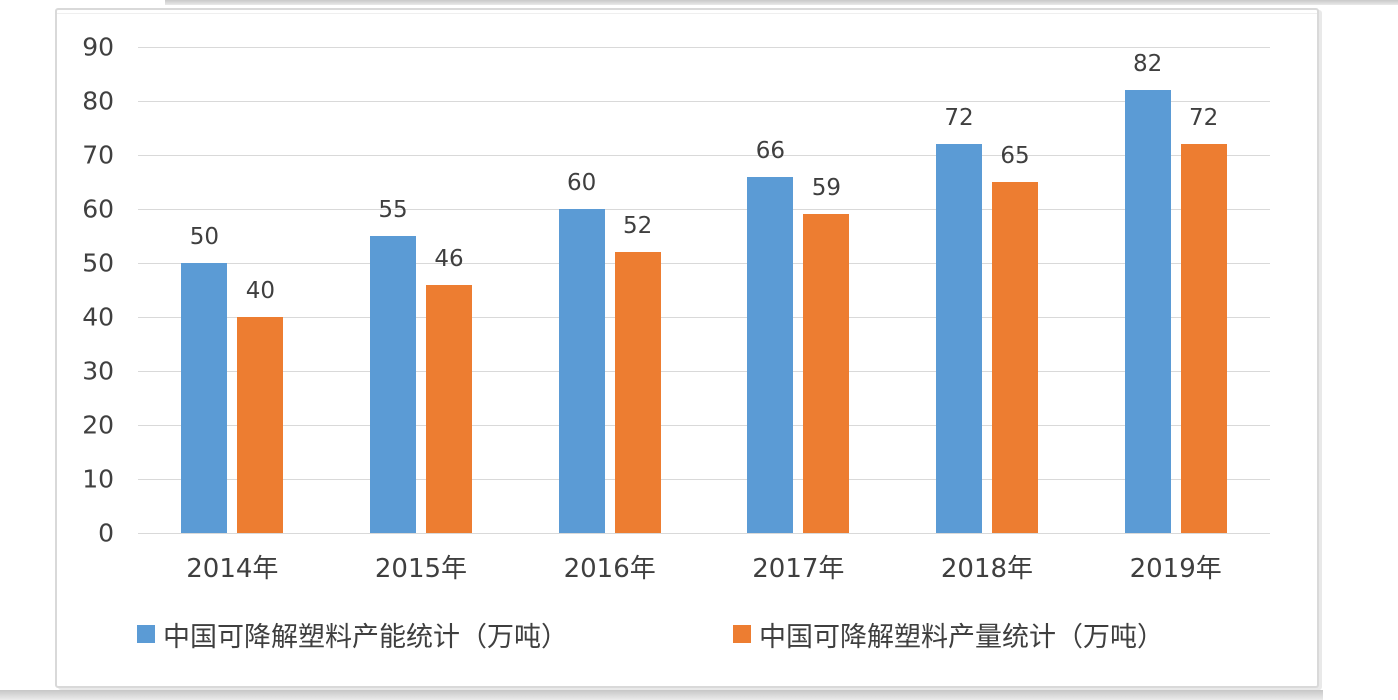  I want to click on x-tick-label: 2014年, so click(232, 569).